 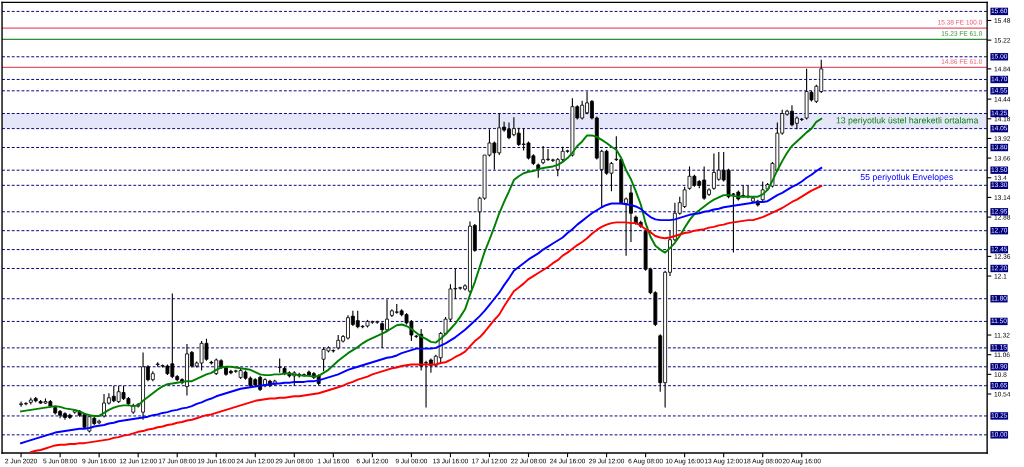 I want to click on series-label: 13 periyotluk üstel hareketli ortalama, so click(x=907, y=121).